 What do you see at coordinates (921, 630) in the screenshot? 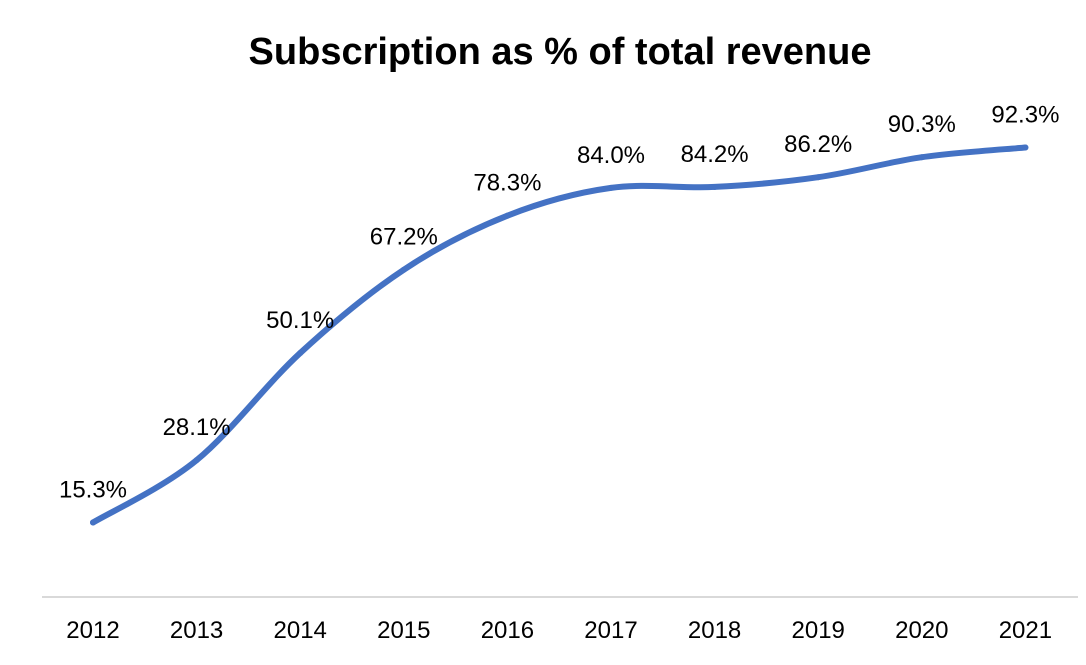
I see `x-tick-label-2020: 2020` at bounding box center [921, 630].